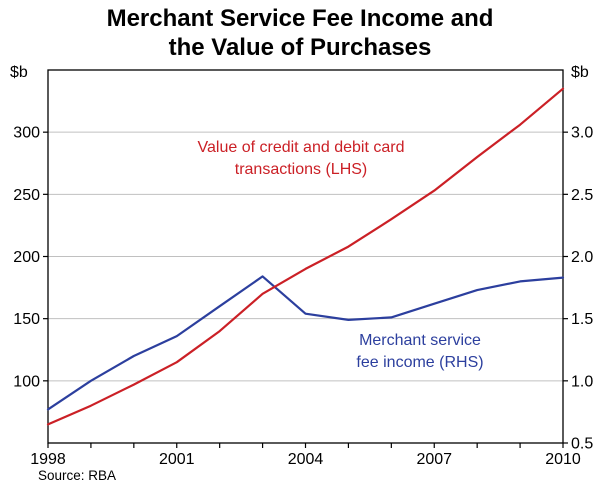 Image resolution: width=600 pixels, height=491 pixels. What do you see at coordinates (420, 362) in the screenshot?
I see `rhs-annotation-line2: fee income (RHS)` at bounding box center [420, 362].